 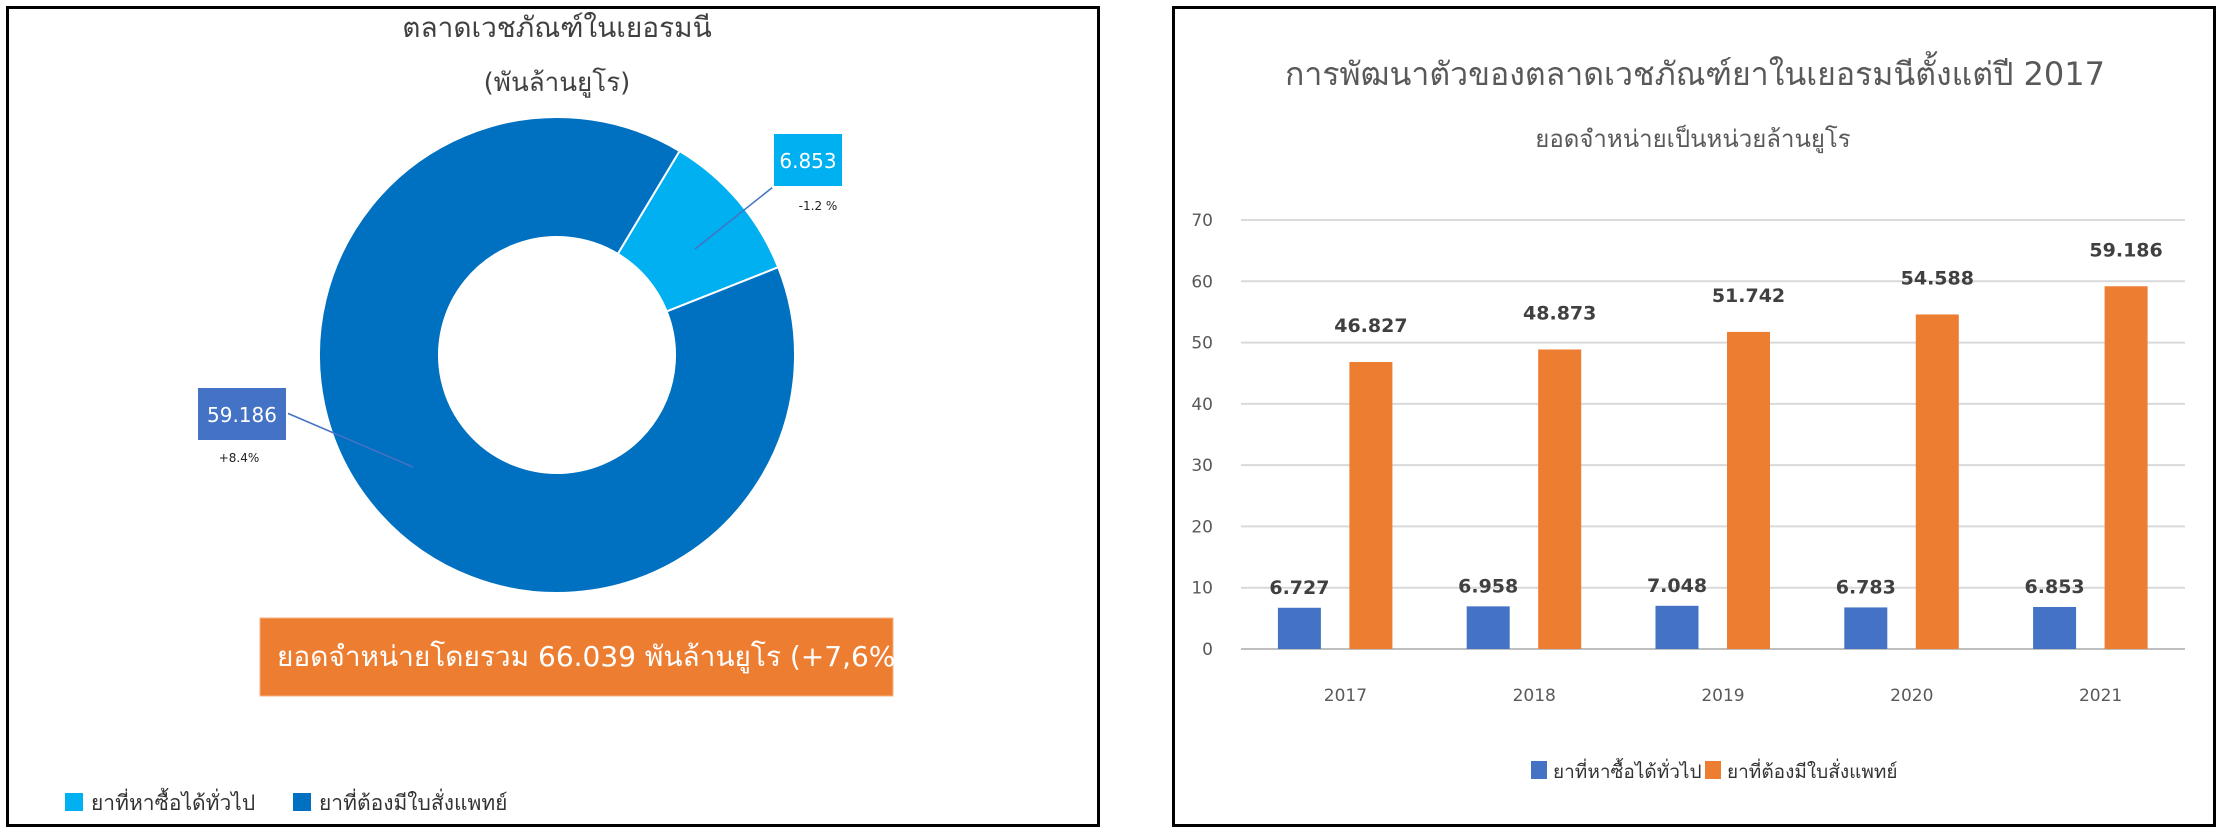 I want to click on data-label-otc-2018: 6.958, so click(x=1488, y=586).